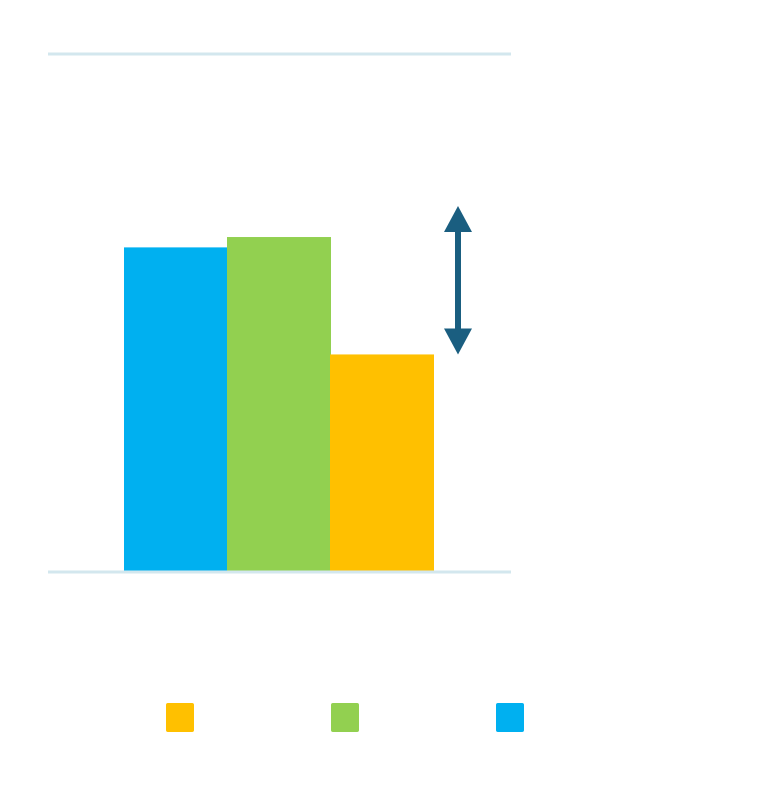 The width and height of the screenshot is (776, 786). What do you see at coordinates (458, 280) in the screenshot?
I see `difference-arrow` at bounding box center [458, 280].